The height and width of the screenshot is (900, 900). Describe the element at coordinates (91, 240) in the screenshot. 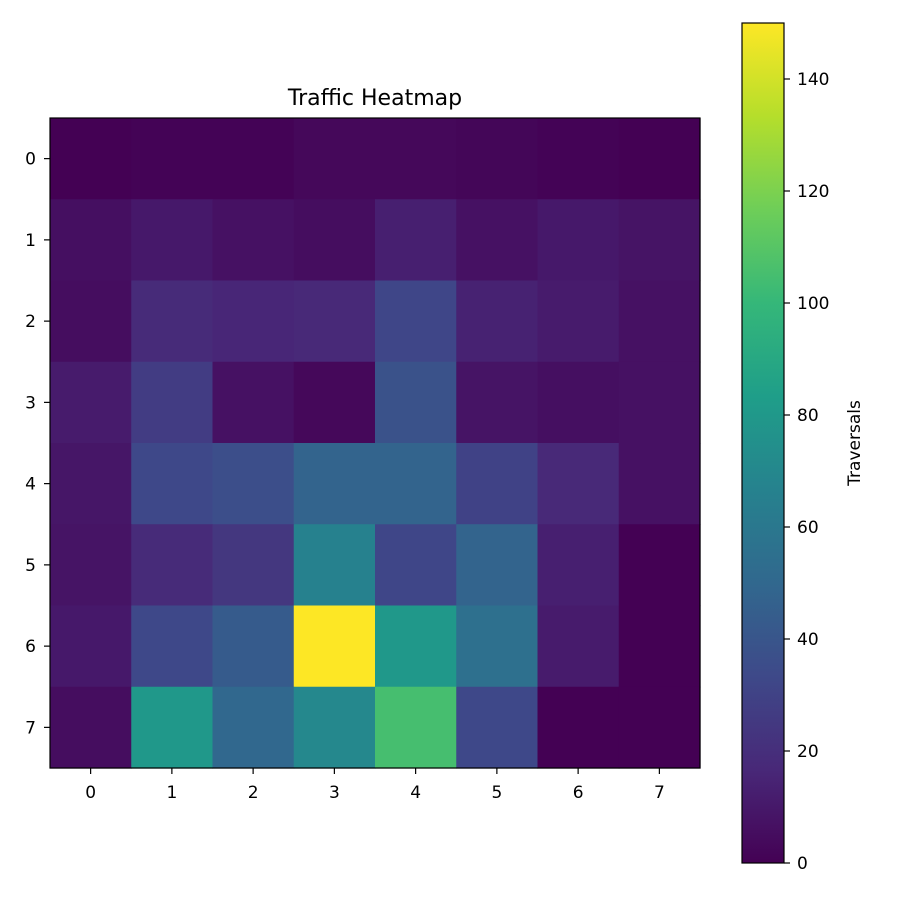

I see `heatmap-cell-r1-c0` at that location.